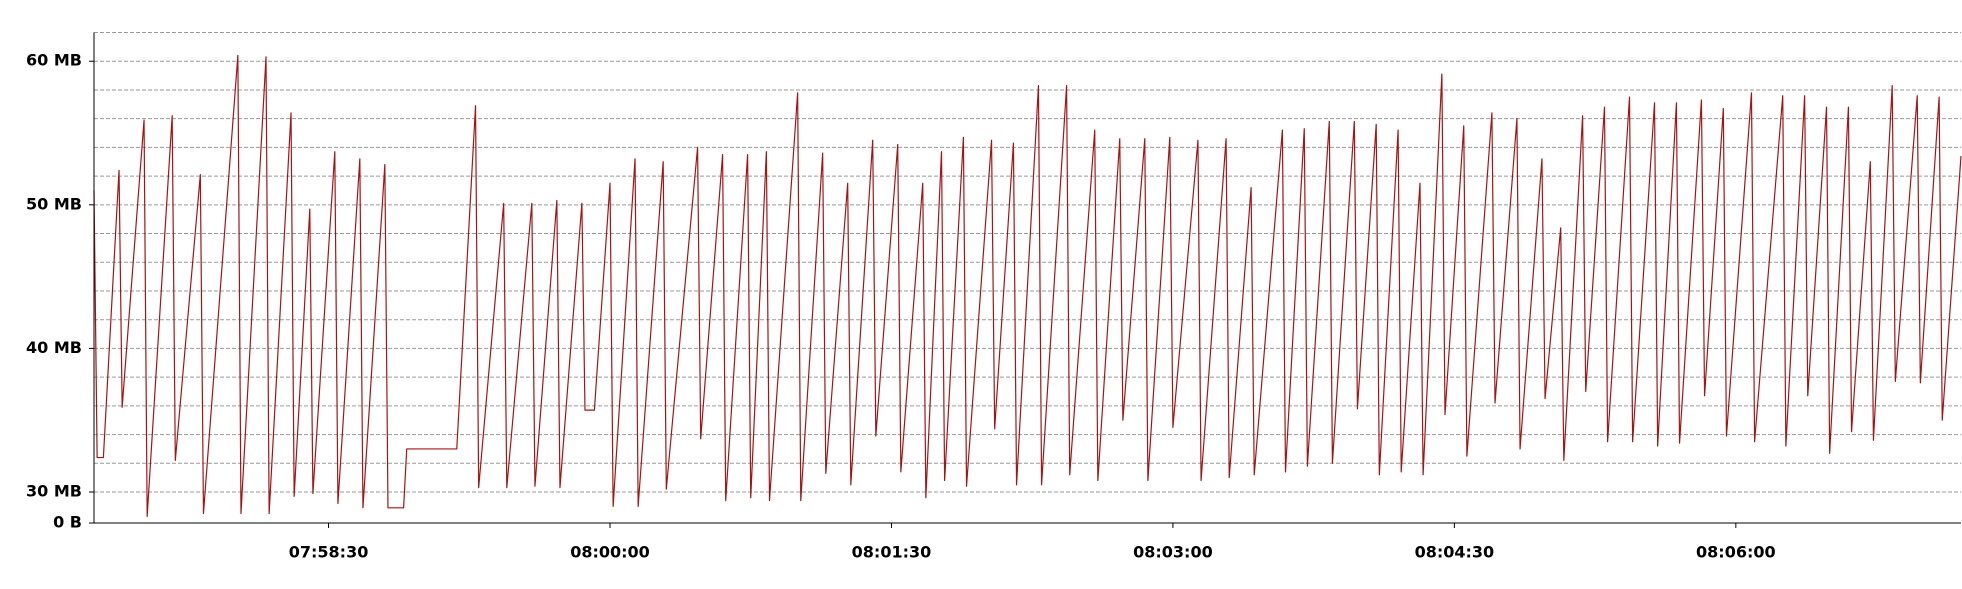  I want to click on x-tick-label: 08:06:00, so click(1736, 552).